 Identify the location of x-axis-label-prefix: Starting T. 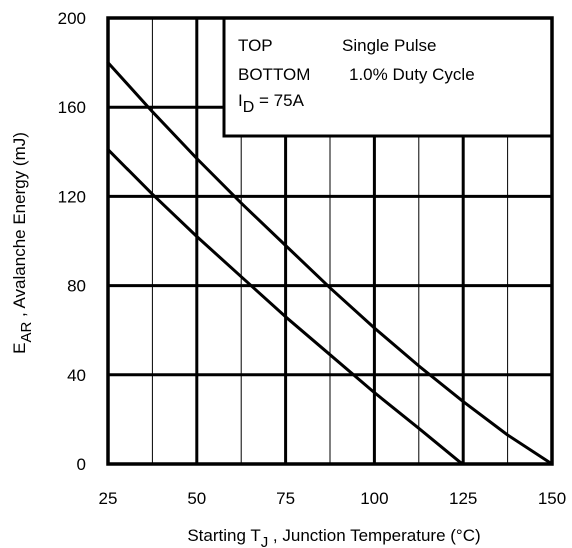
(223, 535).